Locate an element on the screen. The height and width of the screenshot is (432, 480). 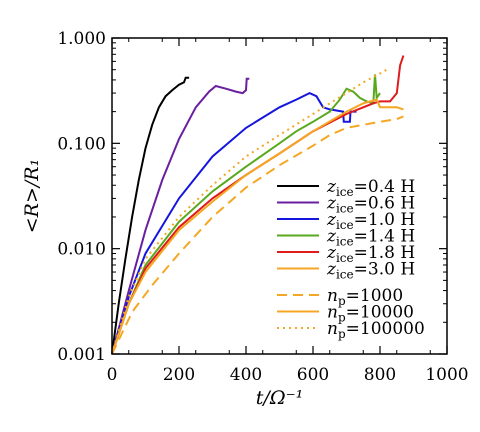
y-tick-label: 0.100 is located at coordinates (81, 144).